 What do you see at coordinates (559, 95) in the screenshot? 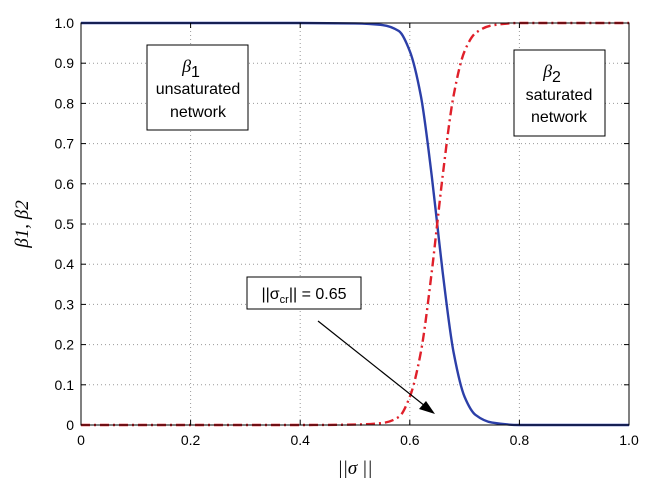
I see `beta2-annotation-line1: saturated` at bounding box center [559, 95].